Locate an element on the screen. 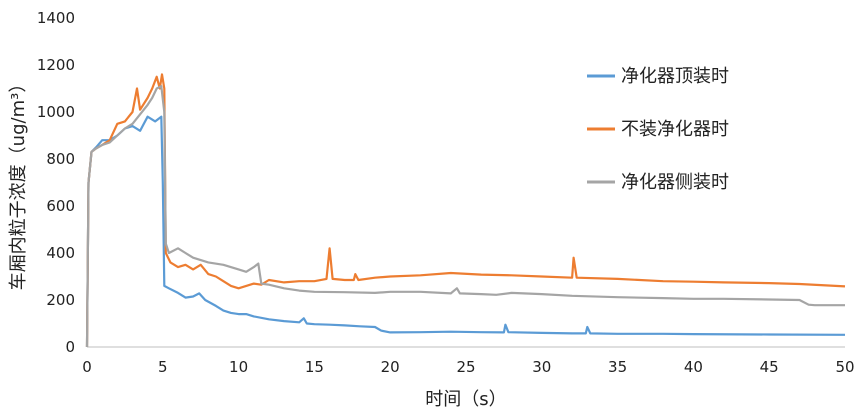 Image resolution: width=860 pixels, height=413 pixels. legend-label: 净化器侧装时 is located at coordinates (675, 182).